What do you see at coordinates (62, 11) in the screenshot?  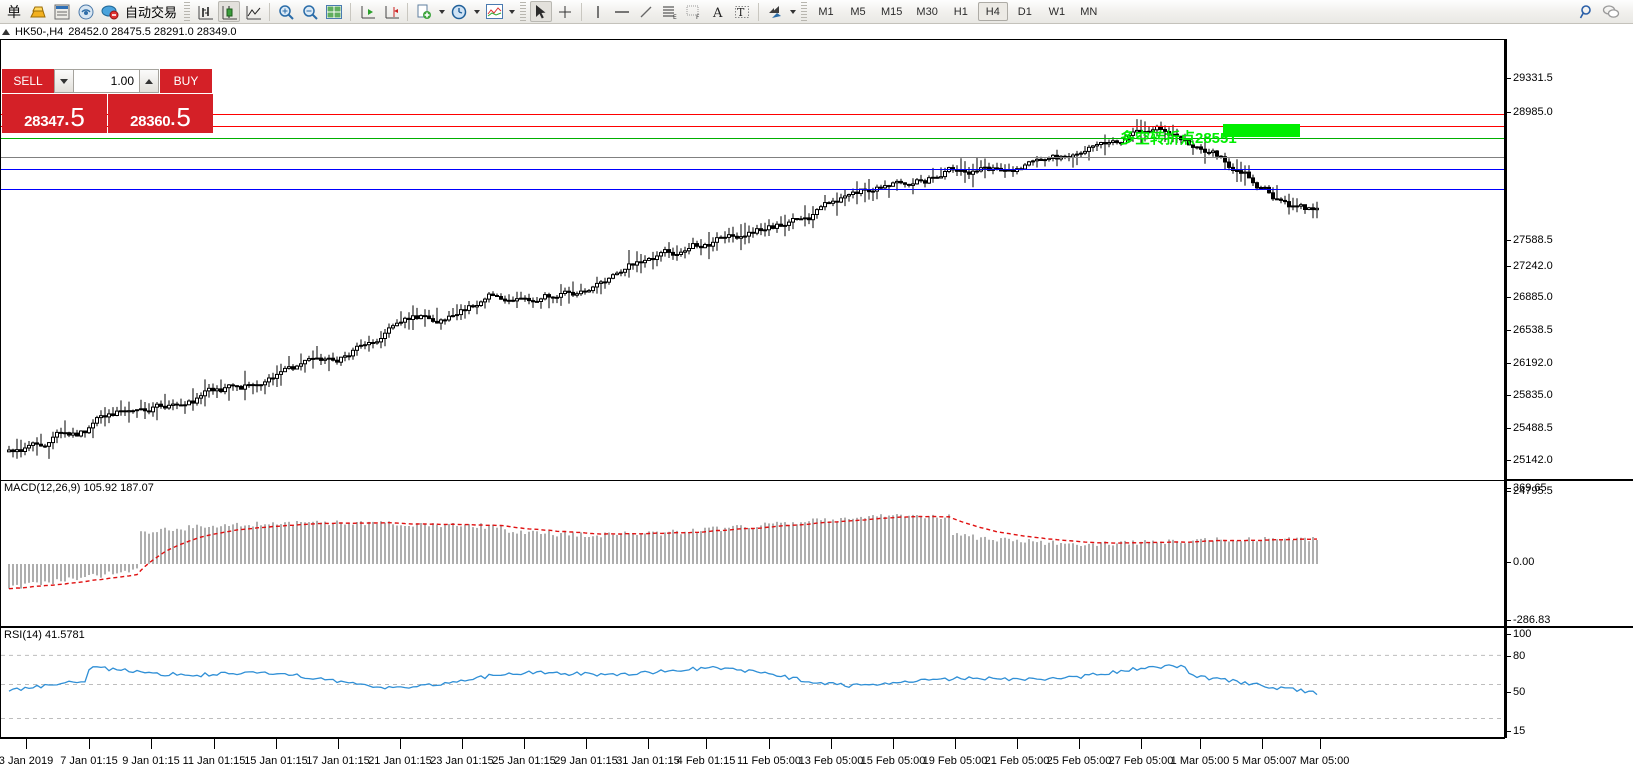 I see `data-window-icon` at bounding box center [62, 11].